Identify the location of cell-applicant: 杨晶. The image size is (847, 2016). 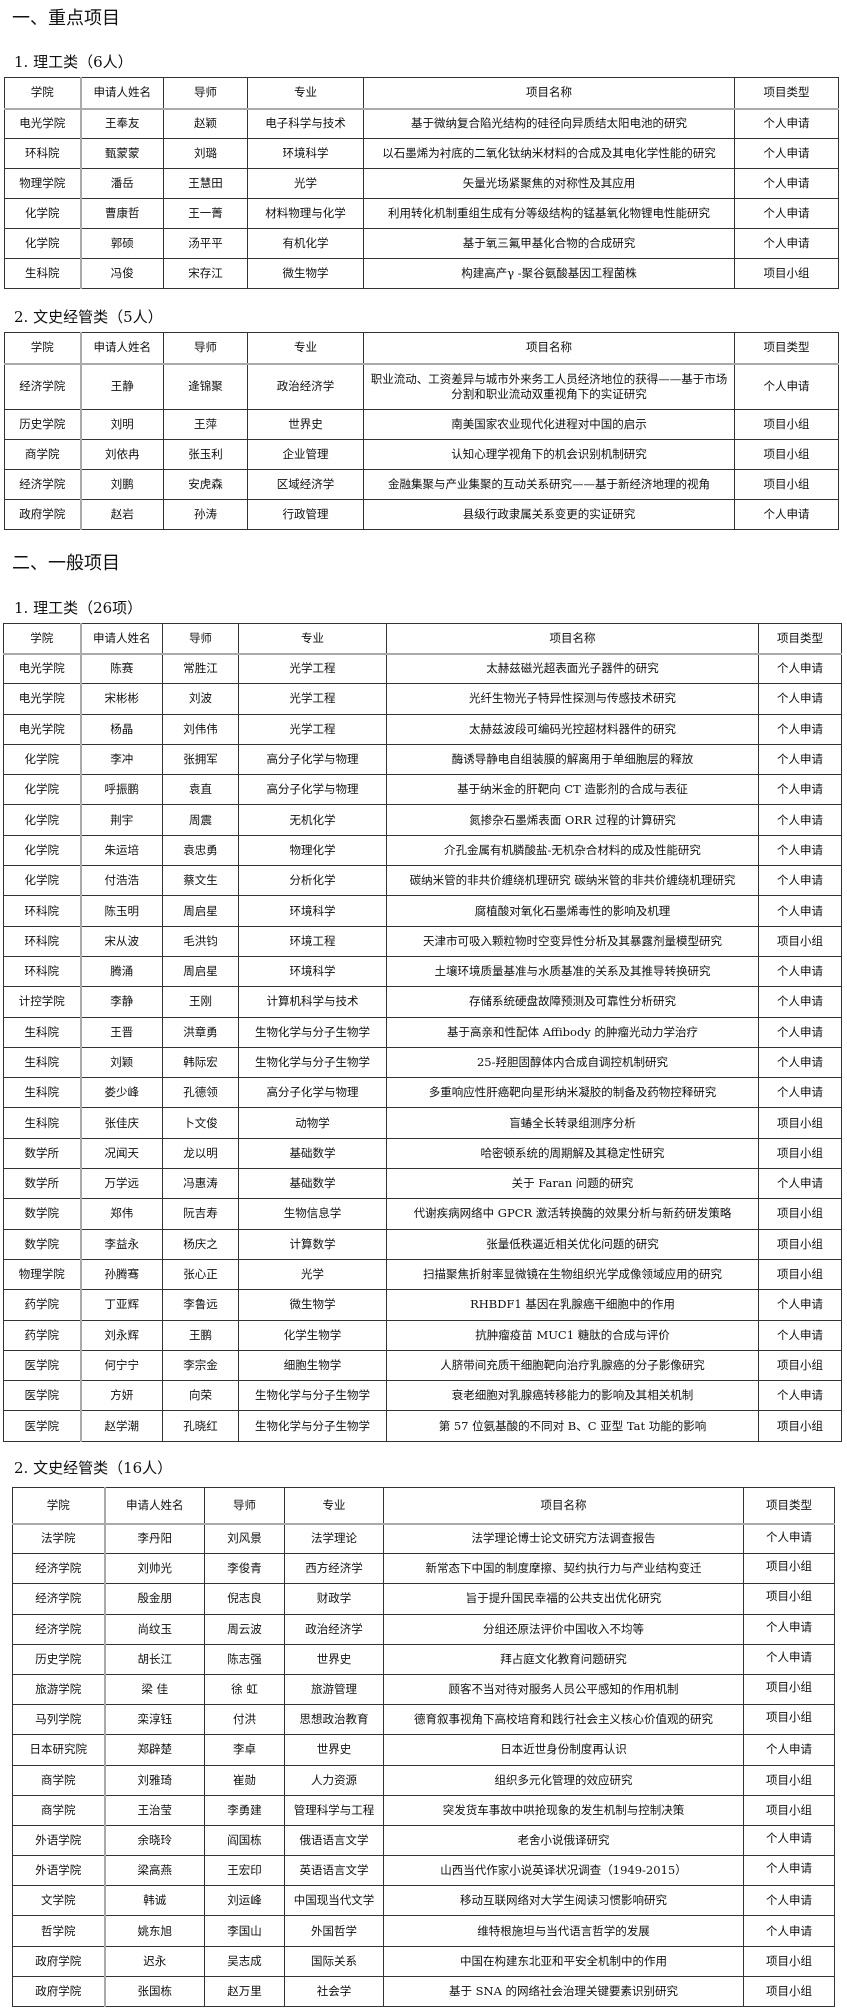
(121, 729).